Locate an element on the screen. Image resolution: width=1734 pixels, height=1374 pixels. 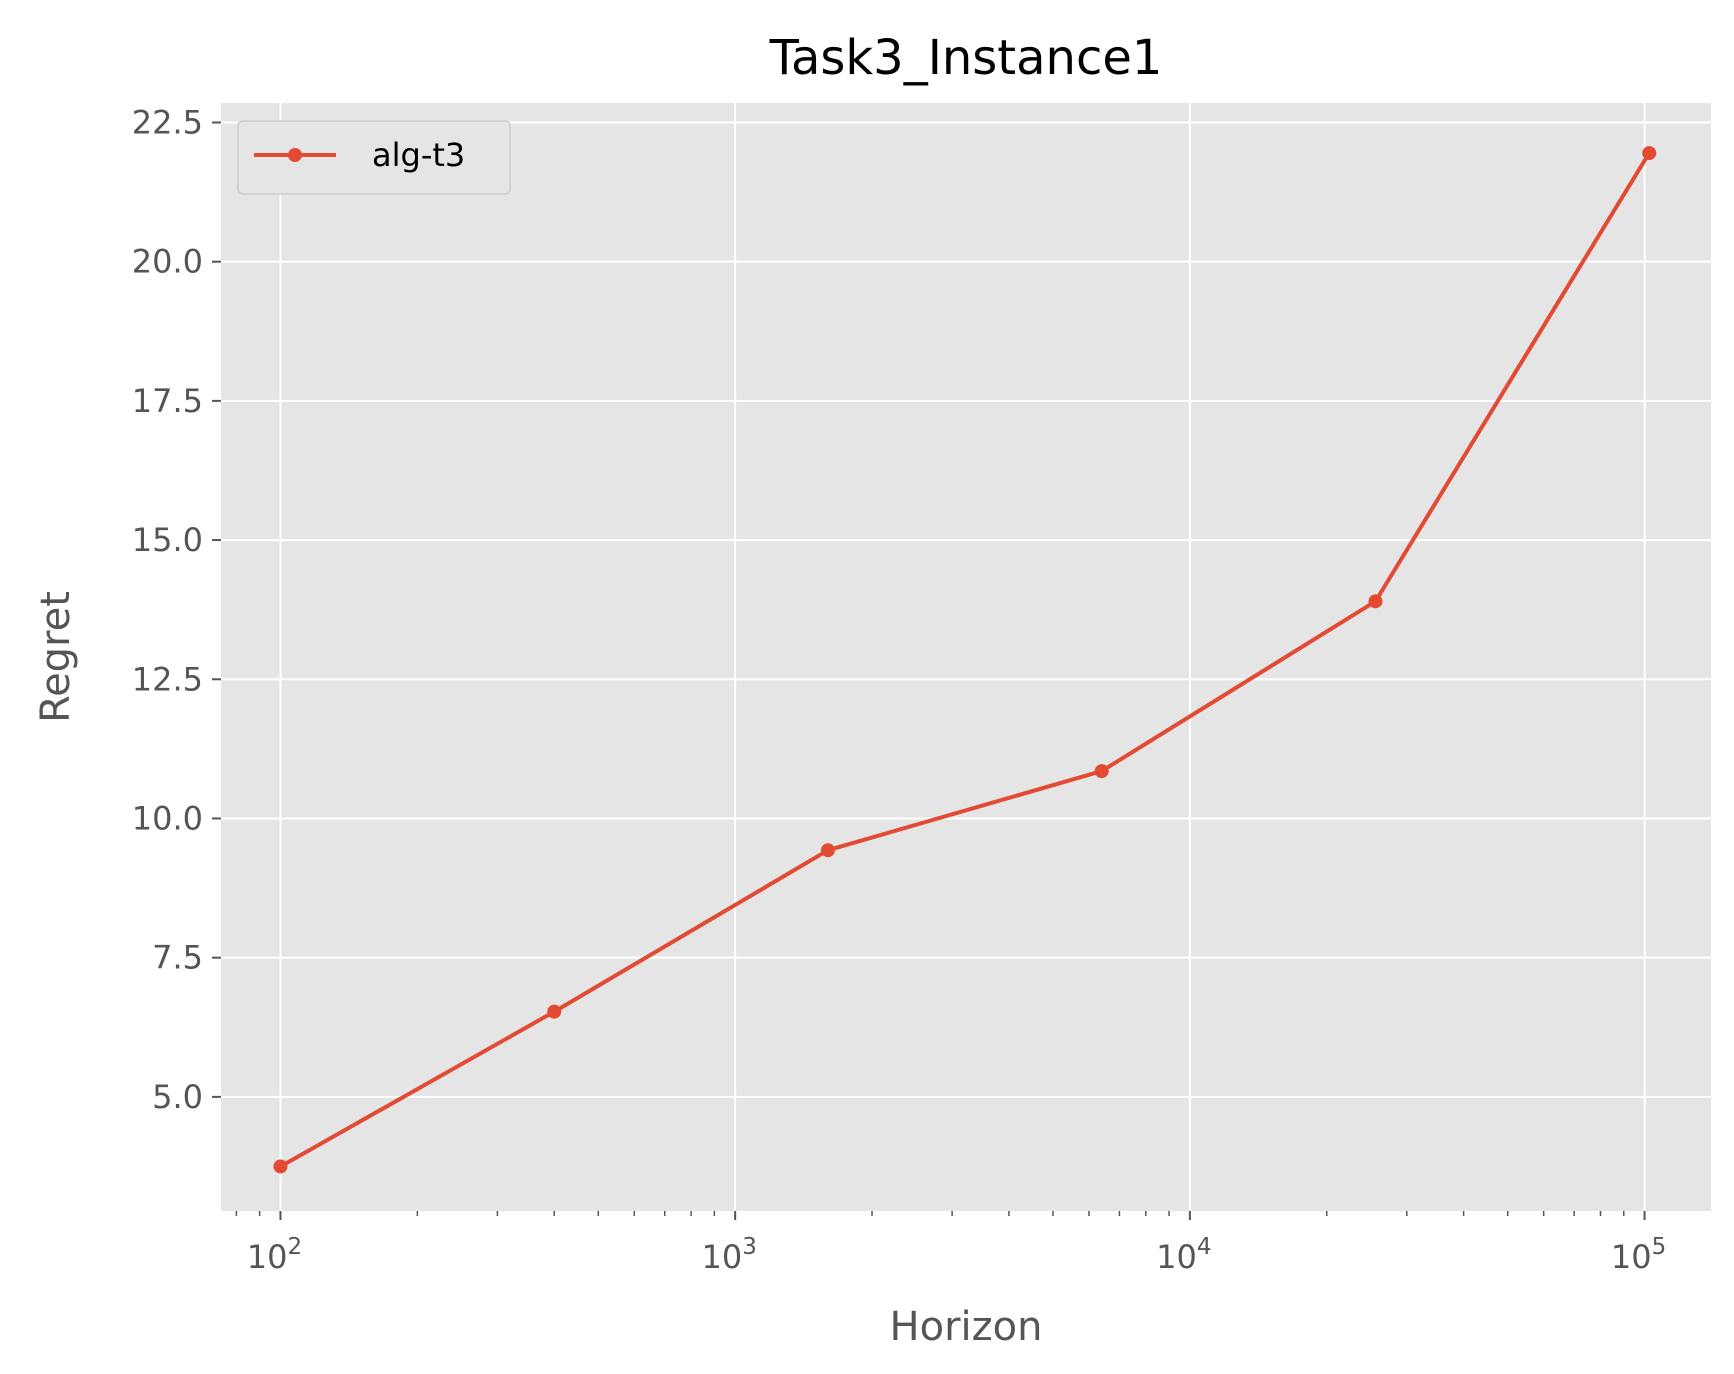
y-tick-label: 22.5 is located at coordinates (167, 122).